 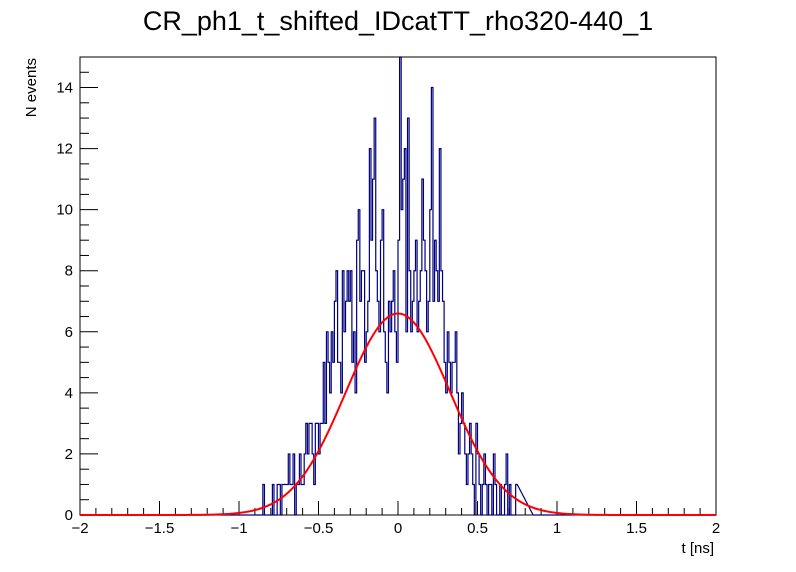 I want to click on chart-title: CR_ph1_t_shifted_IDcatTT_rho320-440_1, so click(x=398, y=21).